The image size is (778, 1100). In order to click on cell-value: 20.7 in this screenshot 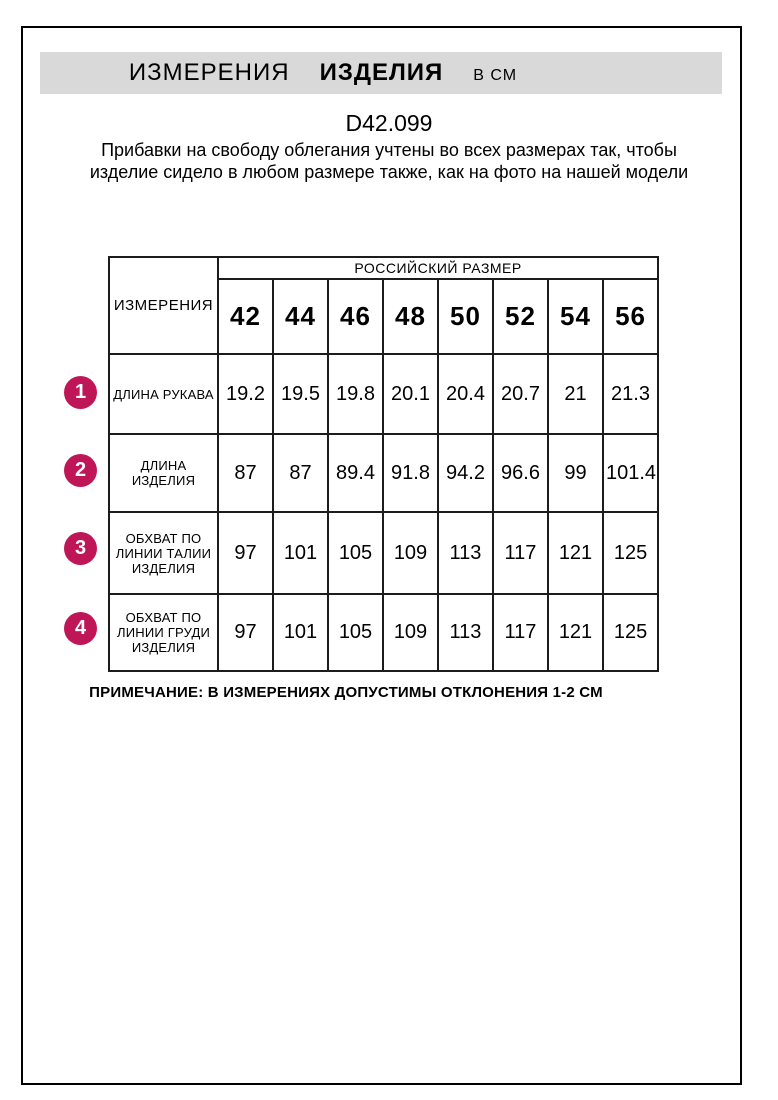, I will do `click(520, 394)`.